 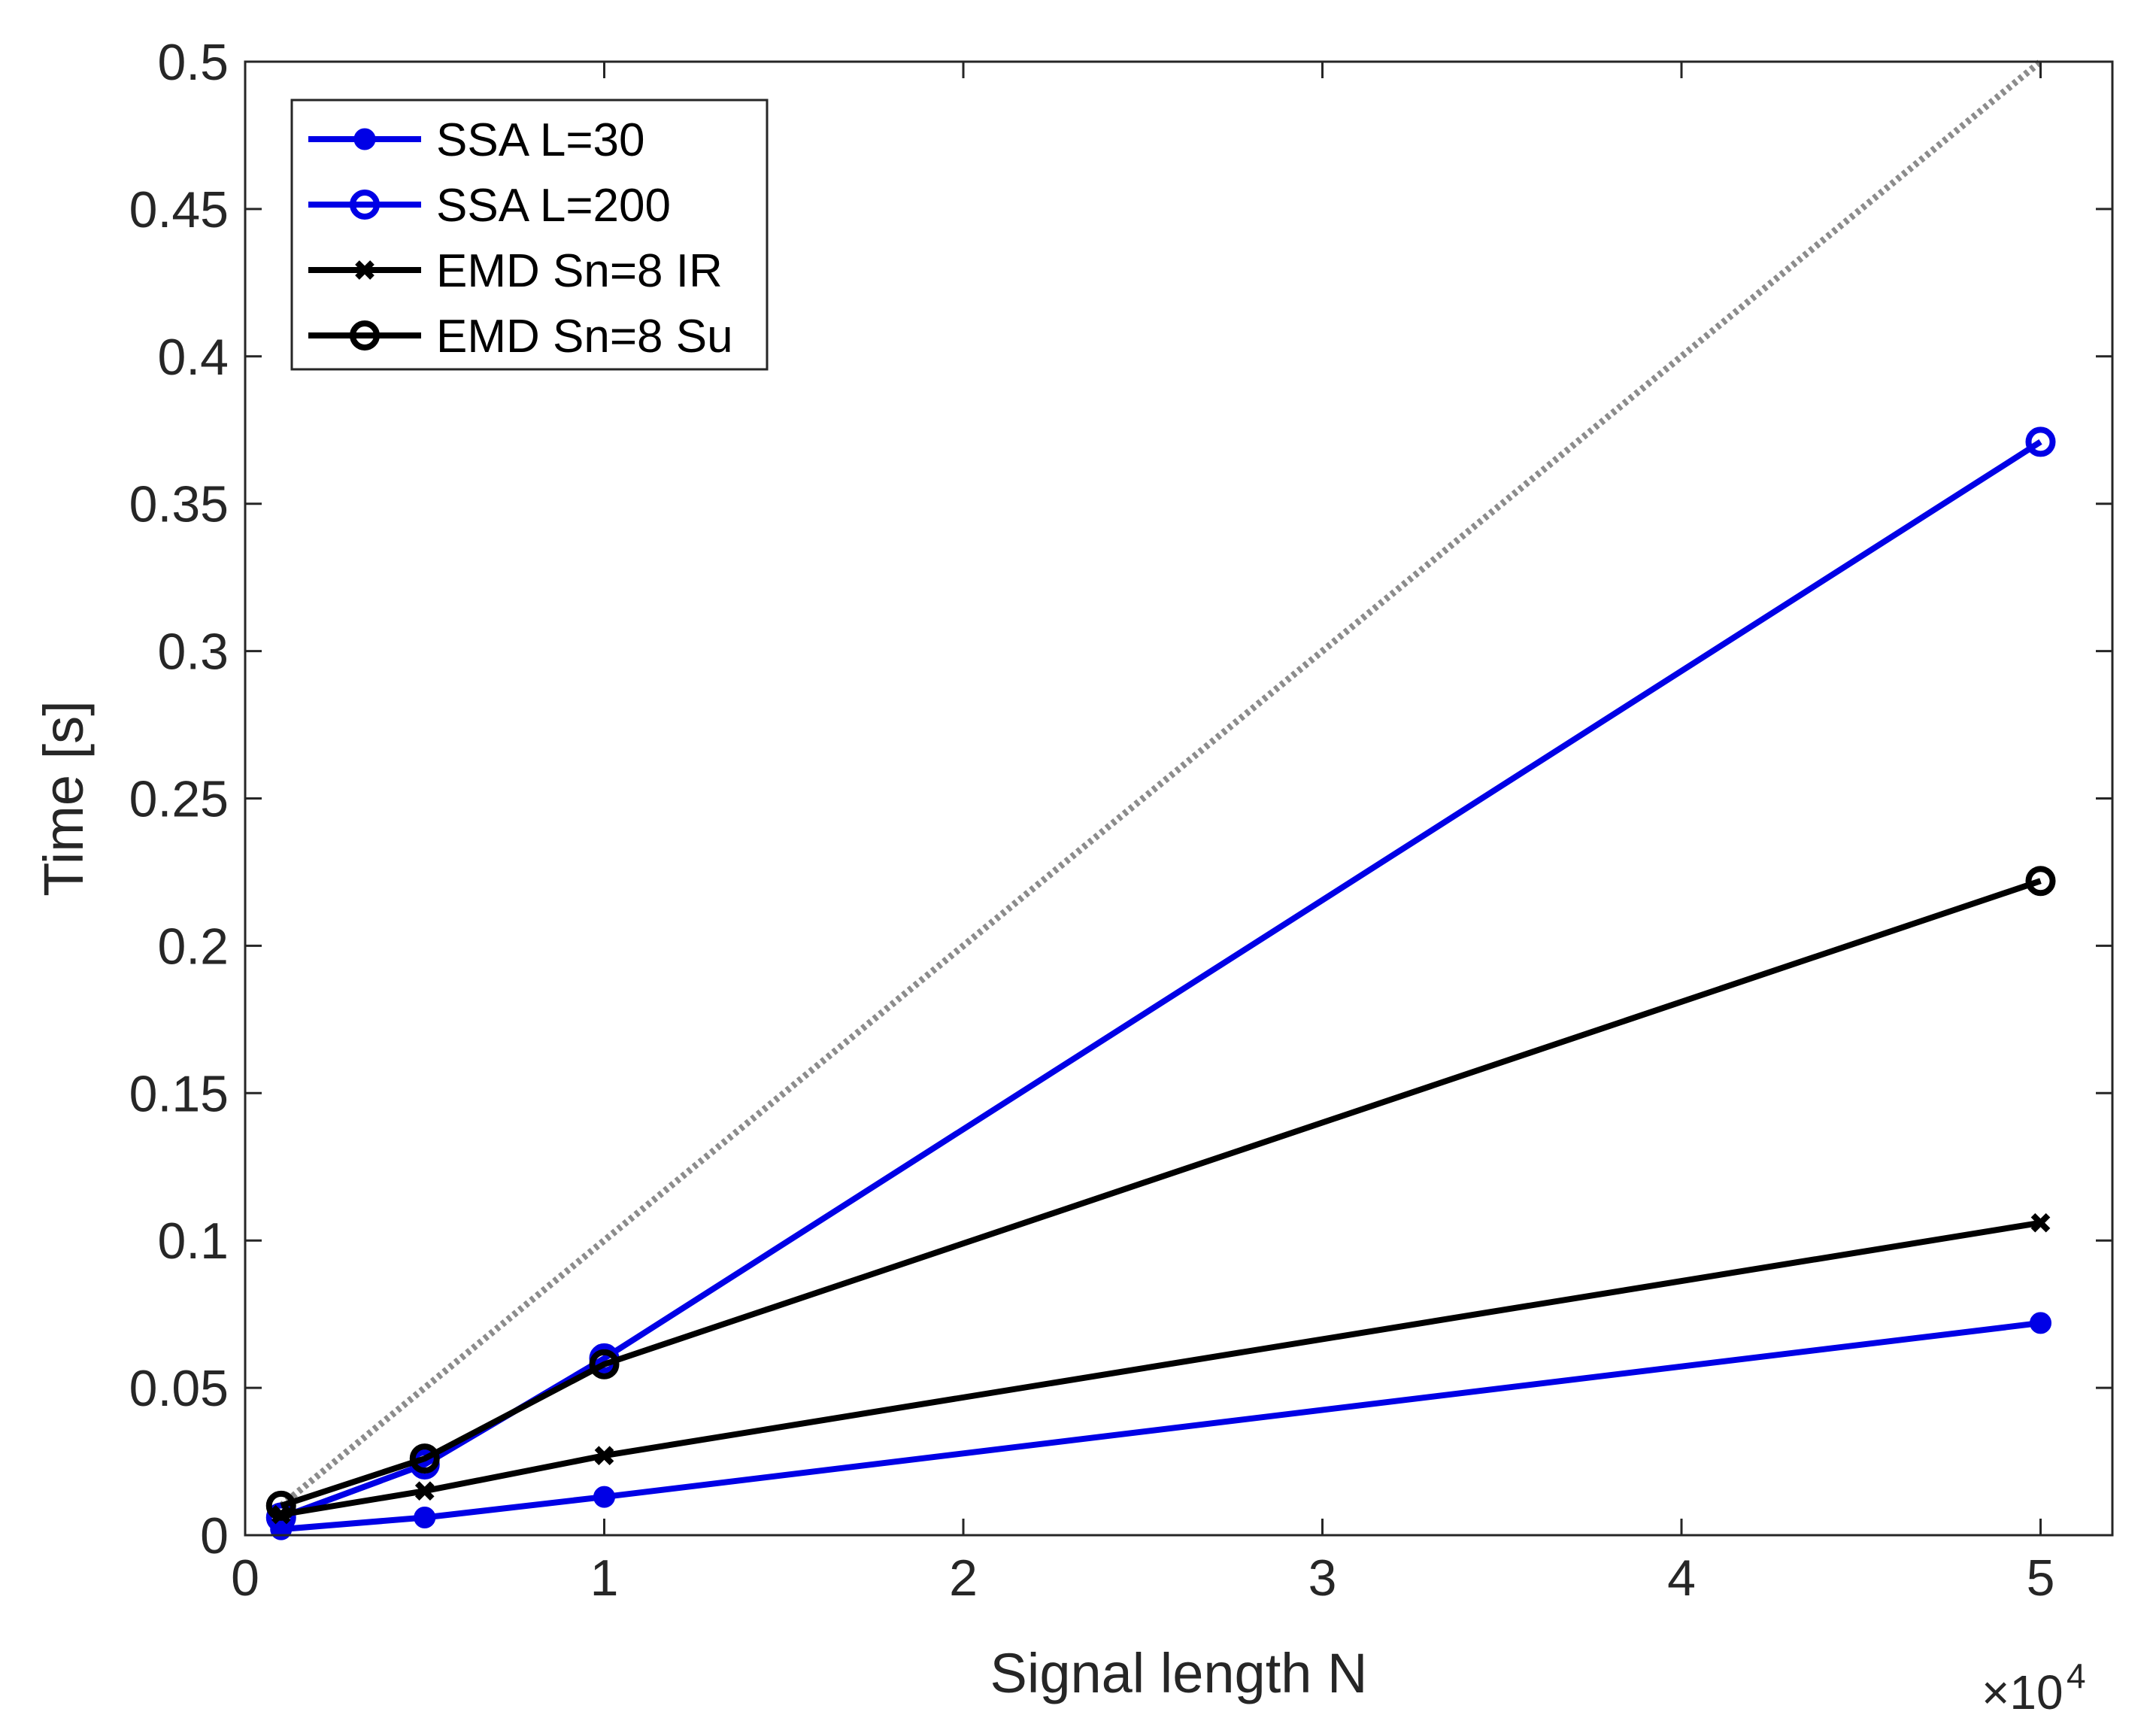 What do you see at coordinates (1681, 1578) in the screenshot?
I see `x-tick-label: 4` at bounding box center [1681, 1578].